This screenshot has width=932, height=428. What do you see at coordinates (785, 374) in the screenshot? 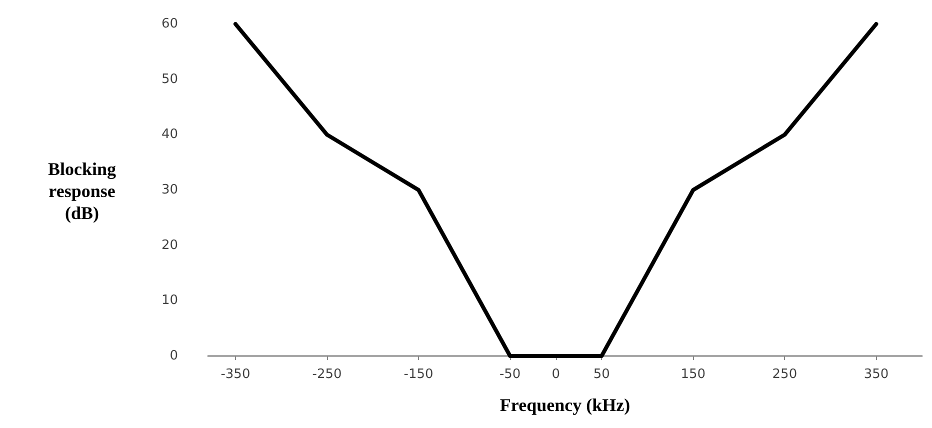
I see `x-tick-label: 250` at bounding box center [785, 374].